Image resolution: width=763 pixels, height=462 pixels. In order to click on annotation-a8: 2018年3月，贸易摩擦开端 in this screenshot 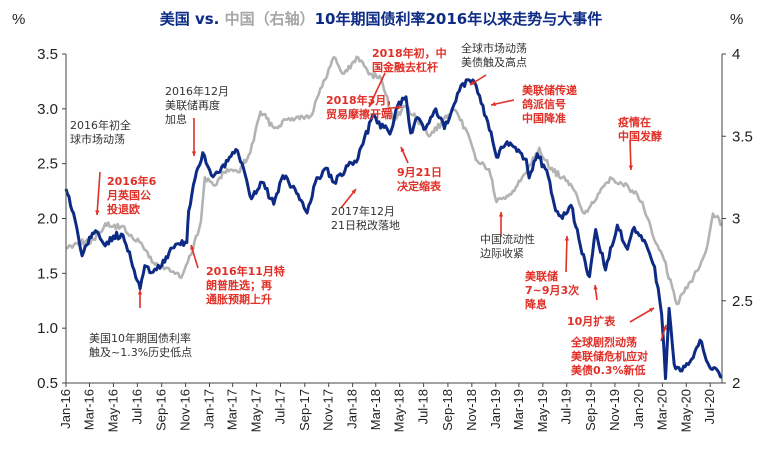, I will do `click(361, 107)`.